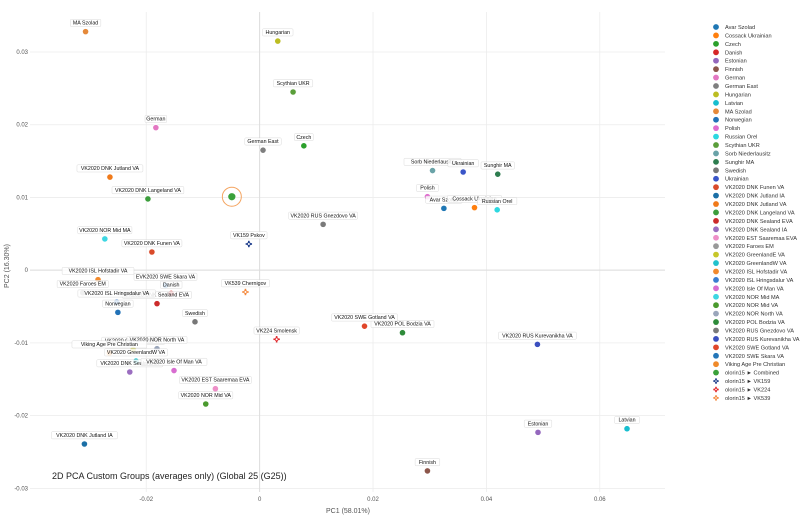  What do you see at coordinates (735, 79) in the screenshot?
I see `legend-label: German` at bounding box center [735, 79].